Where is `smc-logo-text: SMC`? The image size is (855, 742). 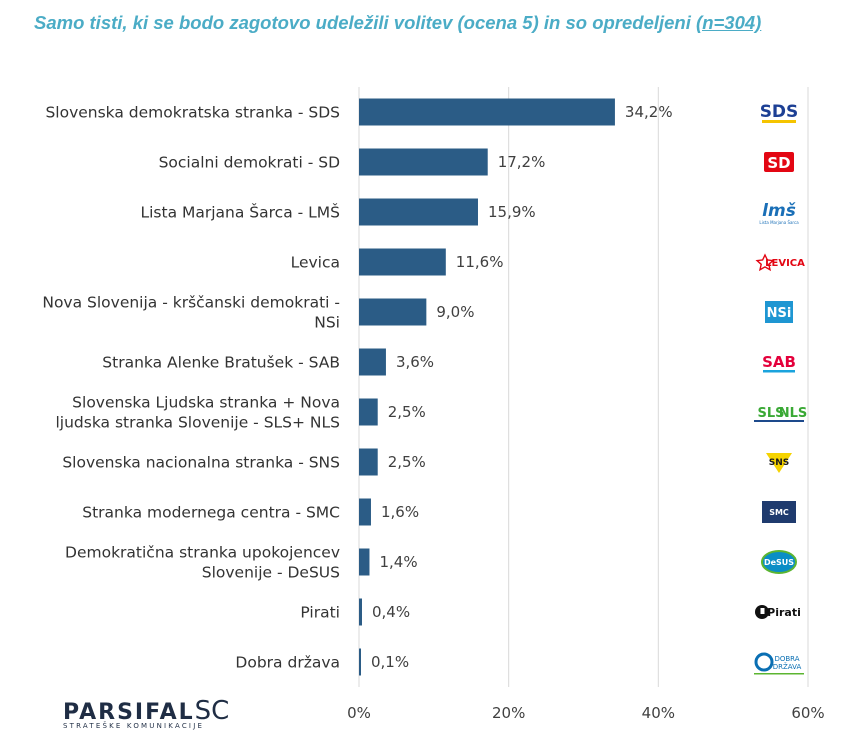
smc-logo-text: SMC is located at coordinates (779, 512).